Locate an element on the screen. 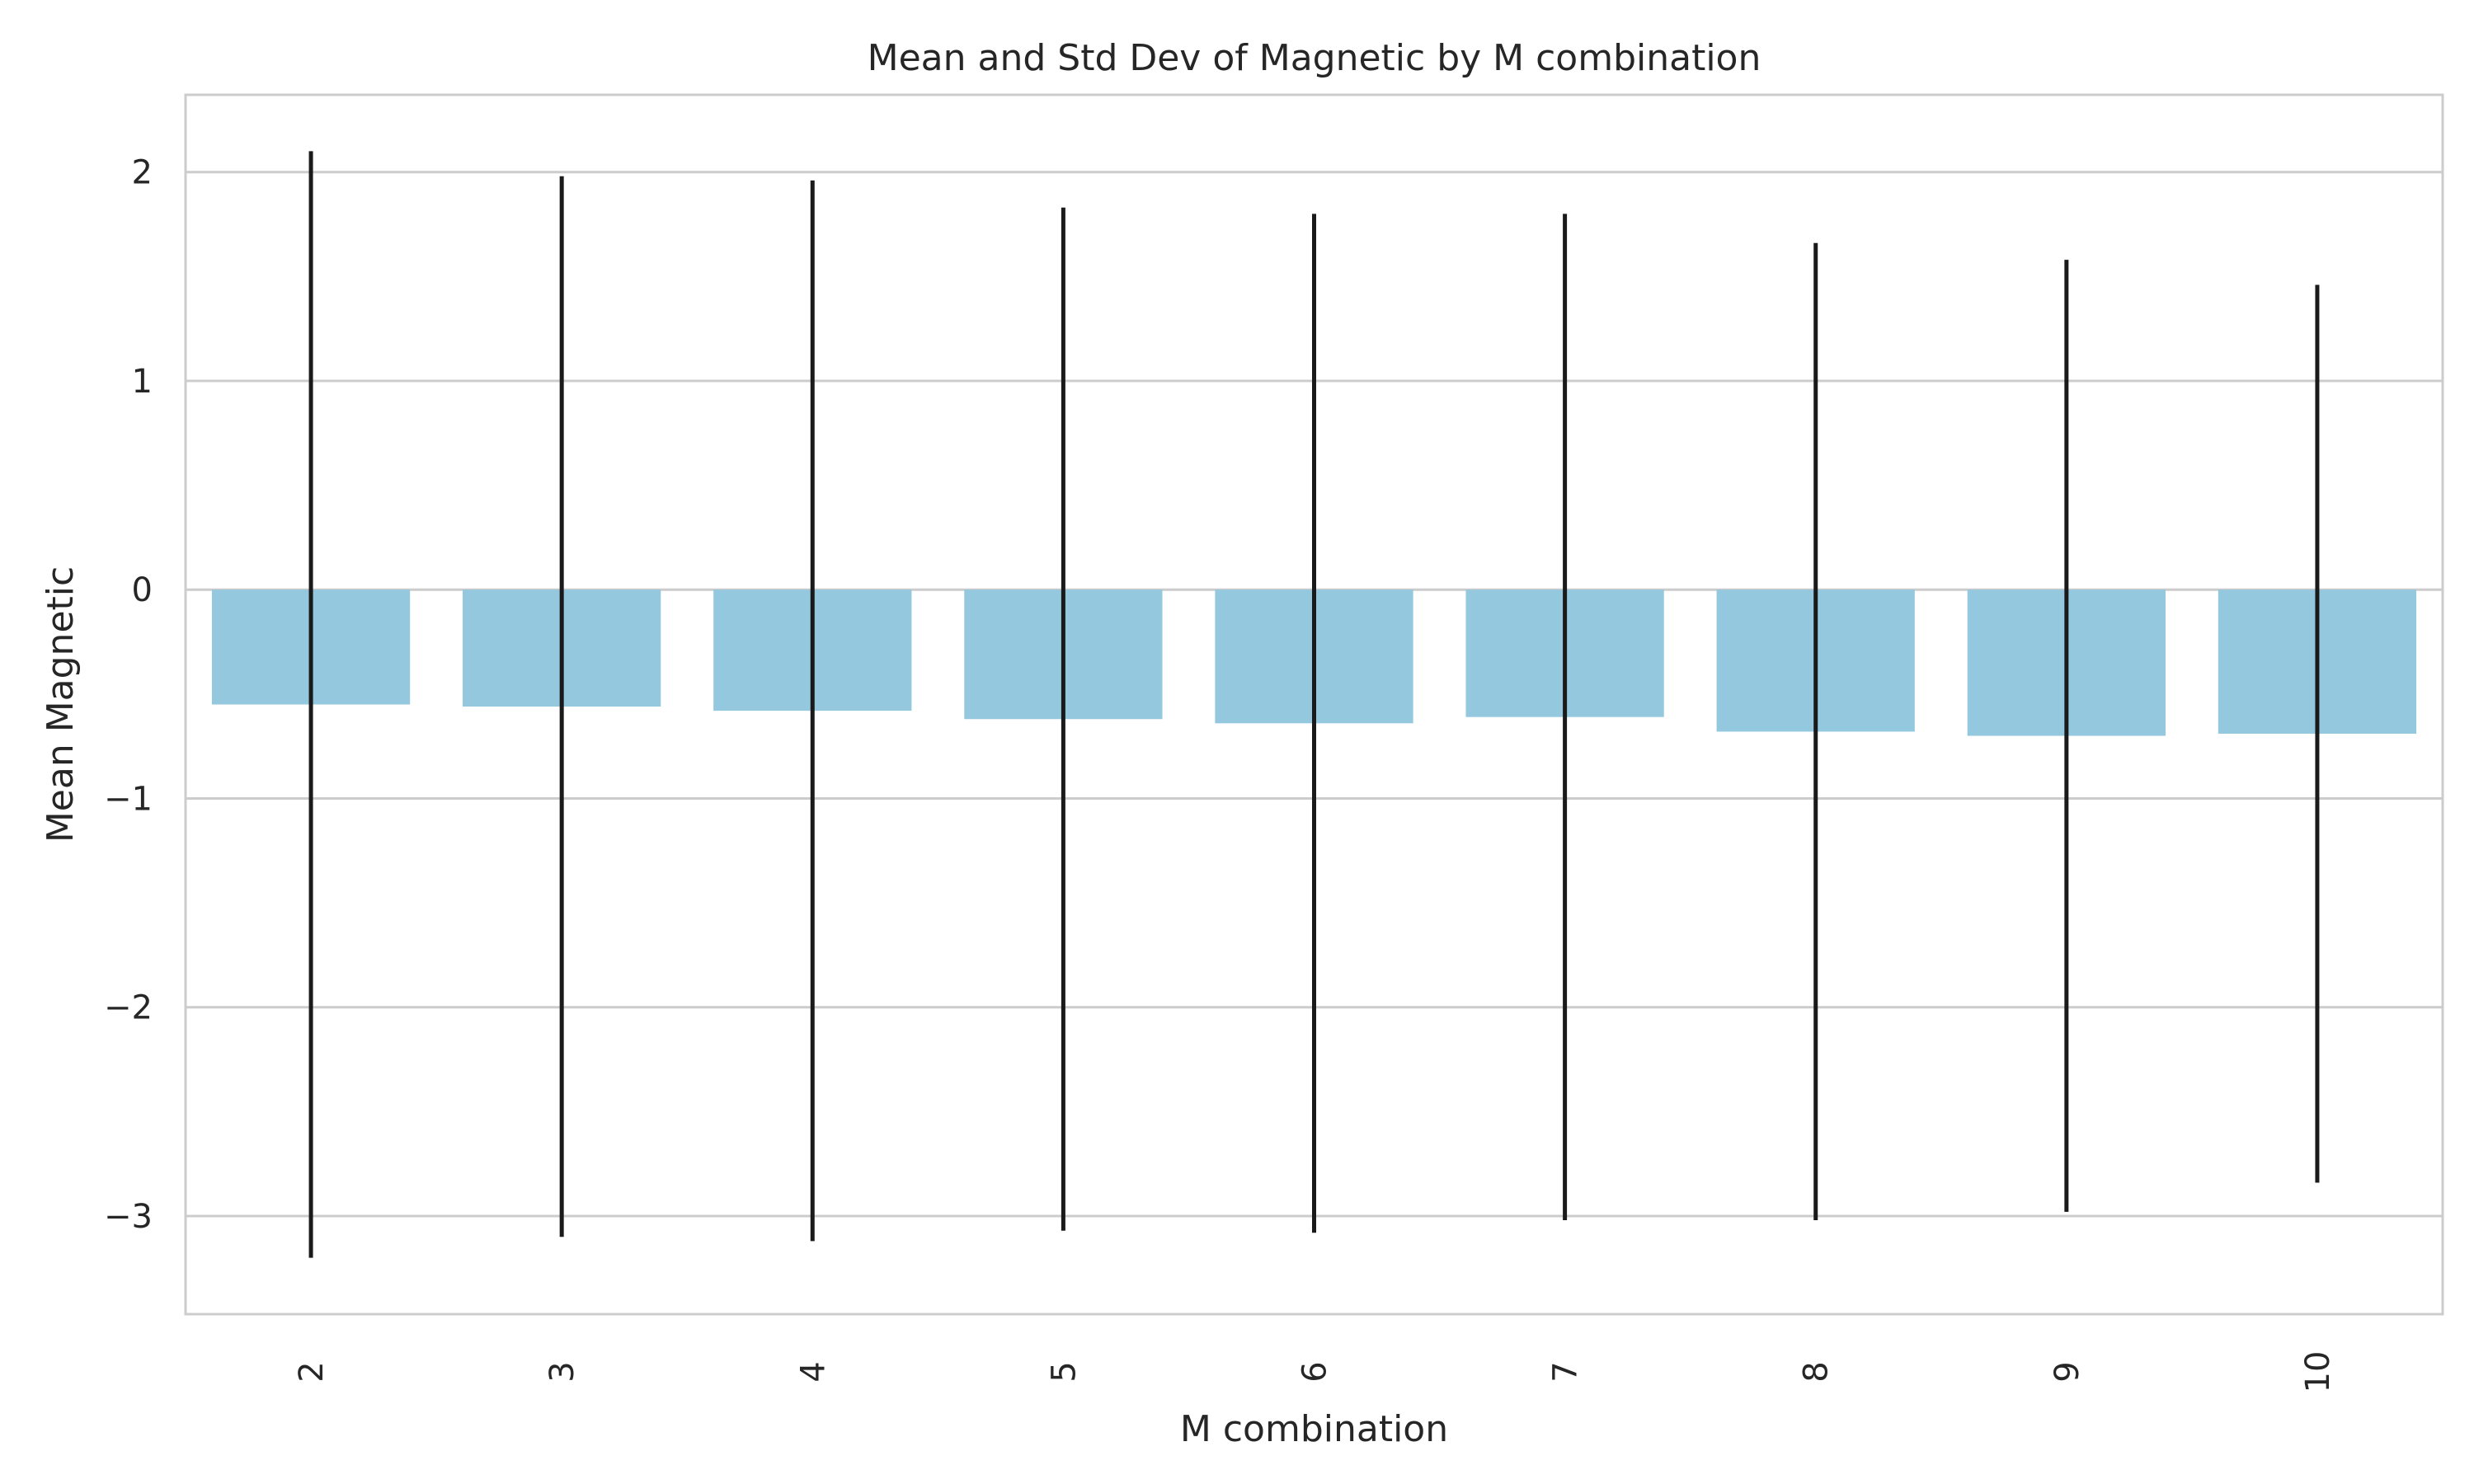 The width and height of the screenshot is (2474, 1484). x-tick-label: 2 is located at coordinates (312, 1371).